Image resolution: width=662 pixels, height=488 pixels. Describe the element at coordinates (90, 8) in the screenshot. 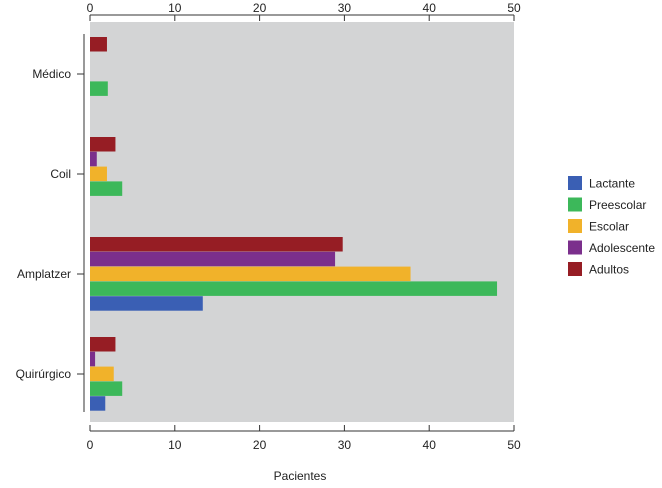

I see `x-tick-label-top: 0` at that location.